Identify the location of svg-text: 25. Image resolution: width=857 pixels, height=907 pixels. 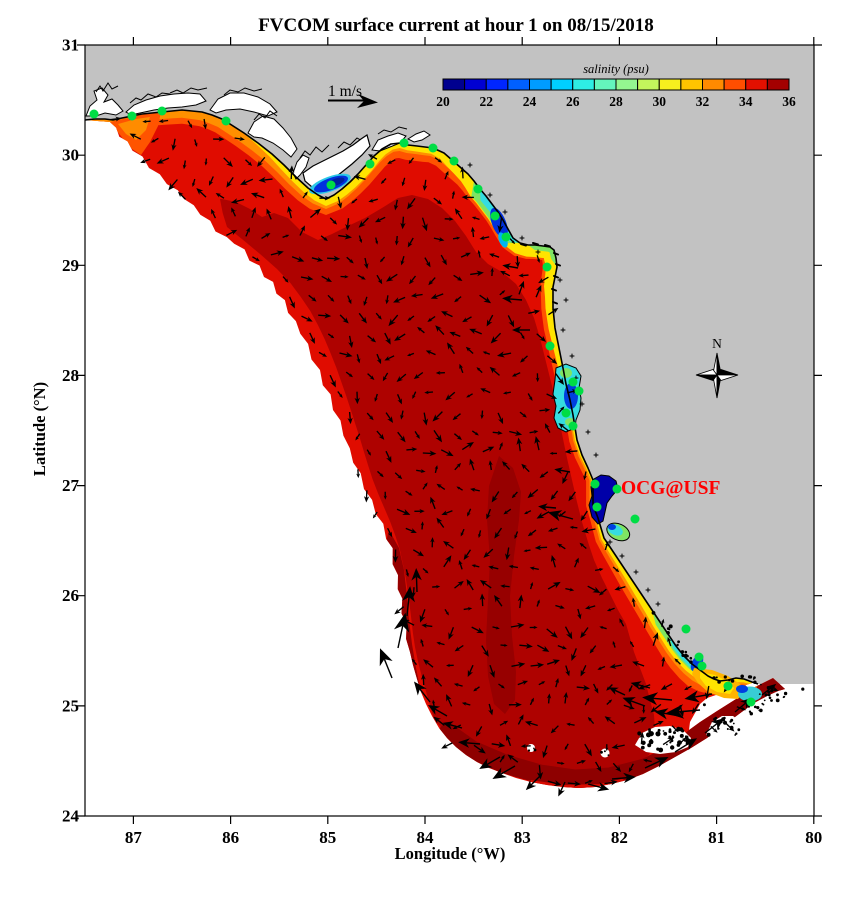
(70, 705).